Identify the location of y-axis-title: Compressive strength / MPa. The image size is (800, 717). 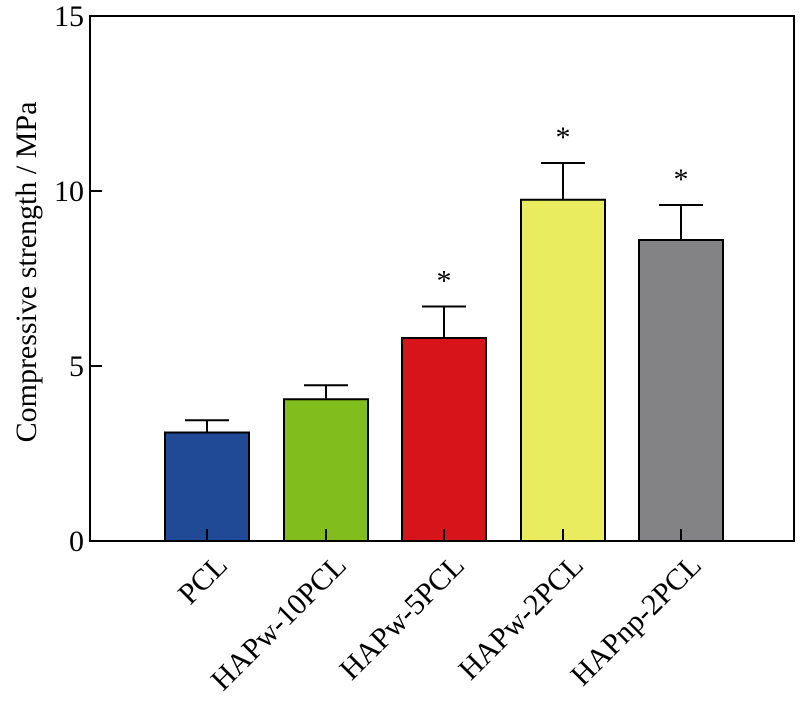
(26, 272).